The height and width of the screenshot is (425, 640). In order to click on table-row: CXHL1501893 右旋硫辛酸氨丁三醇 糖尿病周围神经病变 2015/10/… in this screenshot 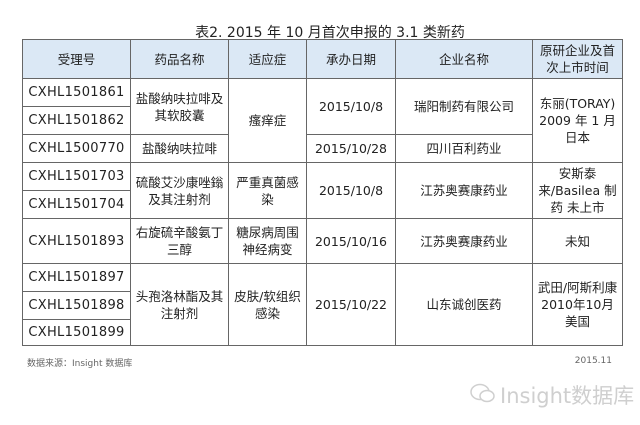, I will do `click(322, 241)`.